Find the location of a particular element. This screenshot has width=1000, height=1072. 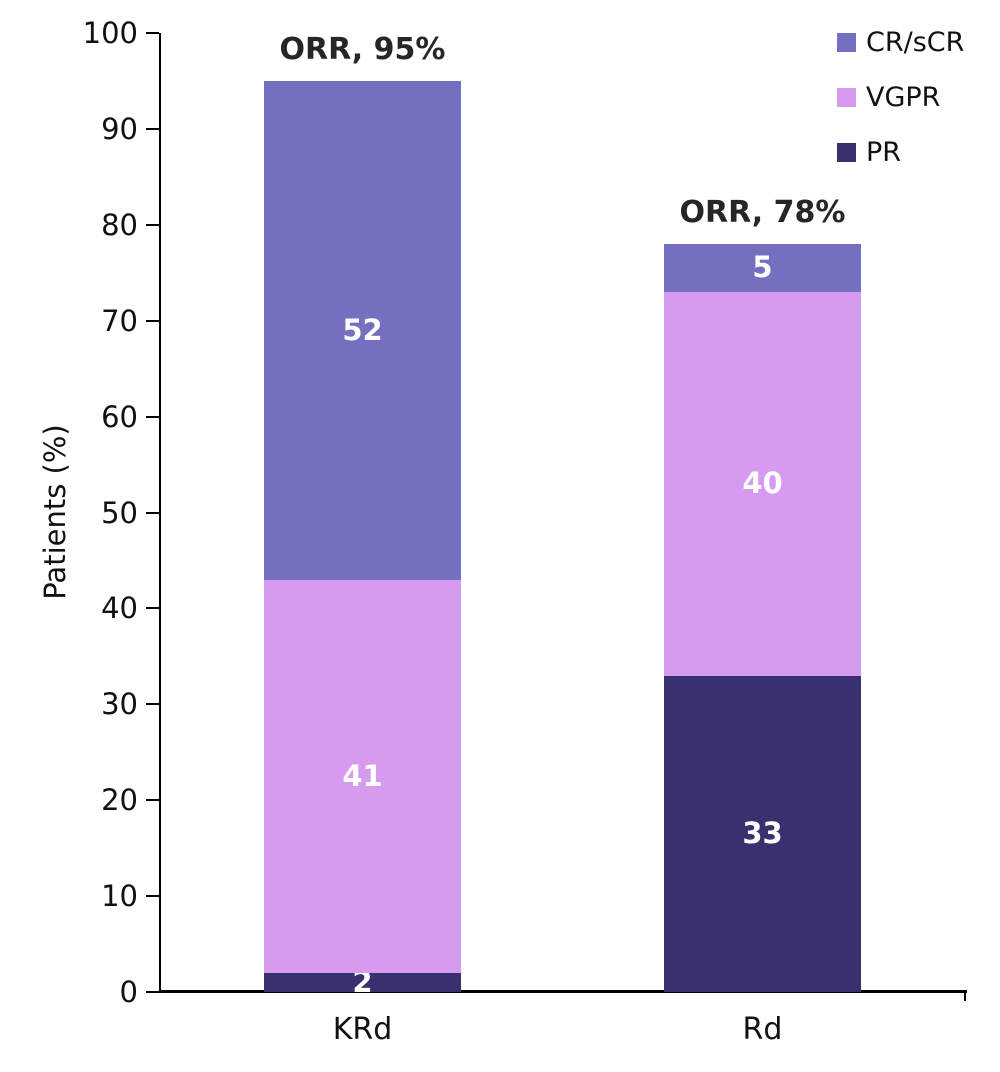

bar-value-label: 41 is located at coordinates (362, 775).